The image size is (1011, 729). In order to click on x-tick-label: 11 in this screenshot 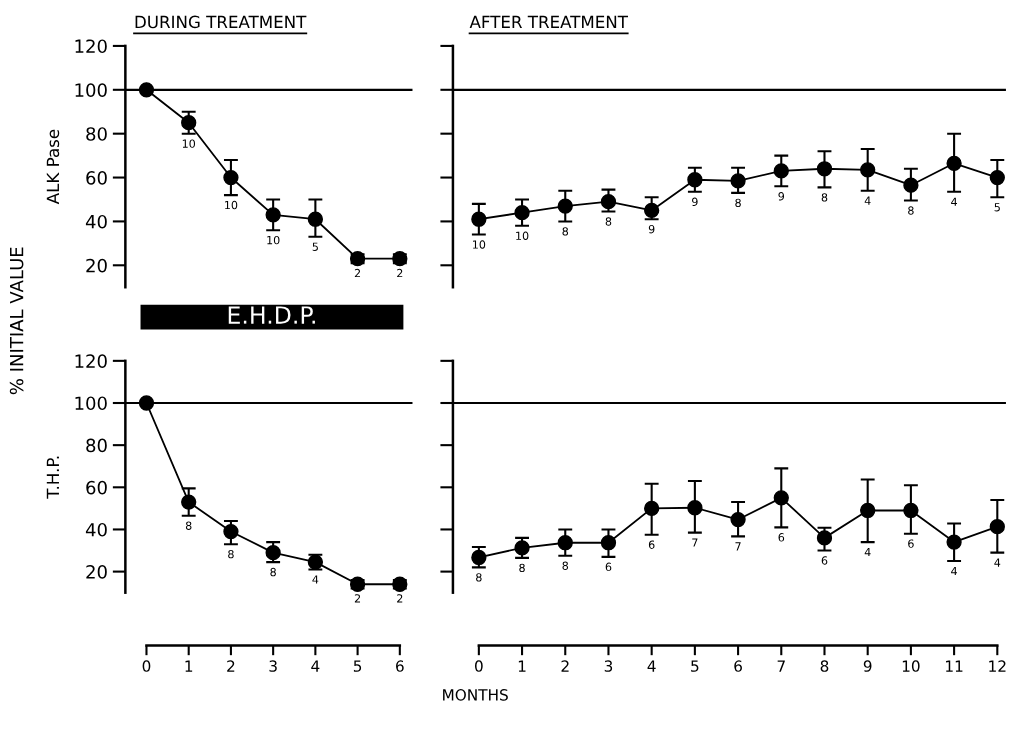, I will do `click(954, 666)`.